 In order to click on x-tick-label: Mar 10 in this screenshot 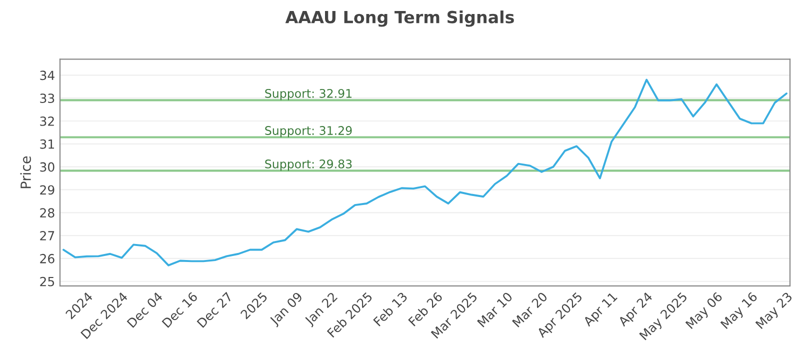, I will do `click(494, 310)`.